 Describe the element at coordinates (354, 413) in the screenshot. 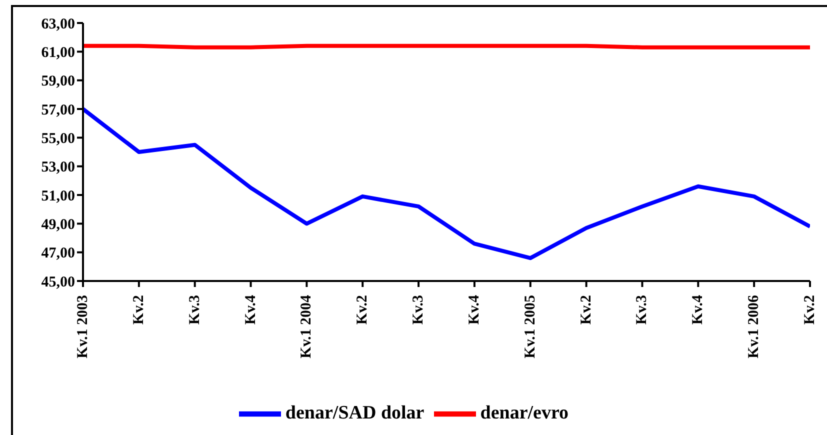

I see `legend-label: denar/SAD dolar` at that location.